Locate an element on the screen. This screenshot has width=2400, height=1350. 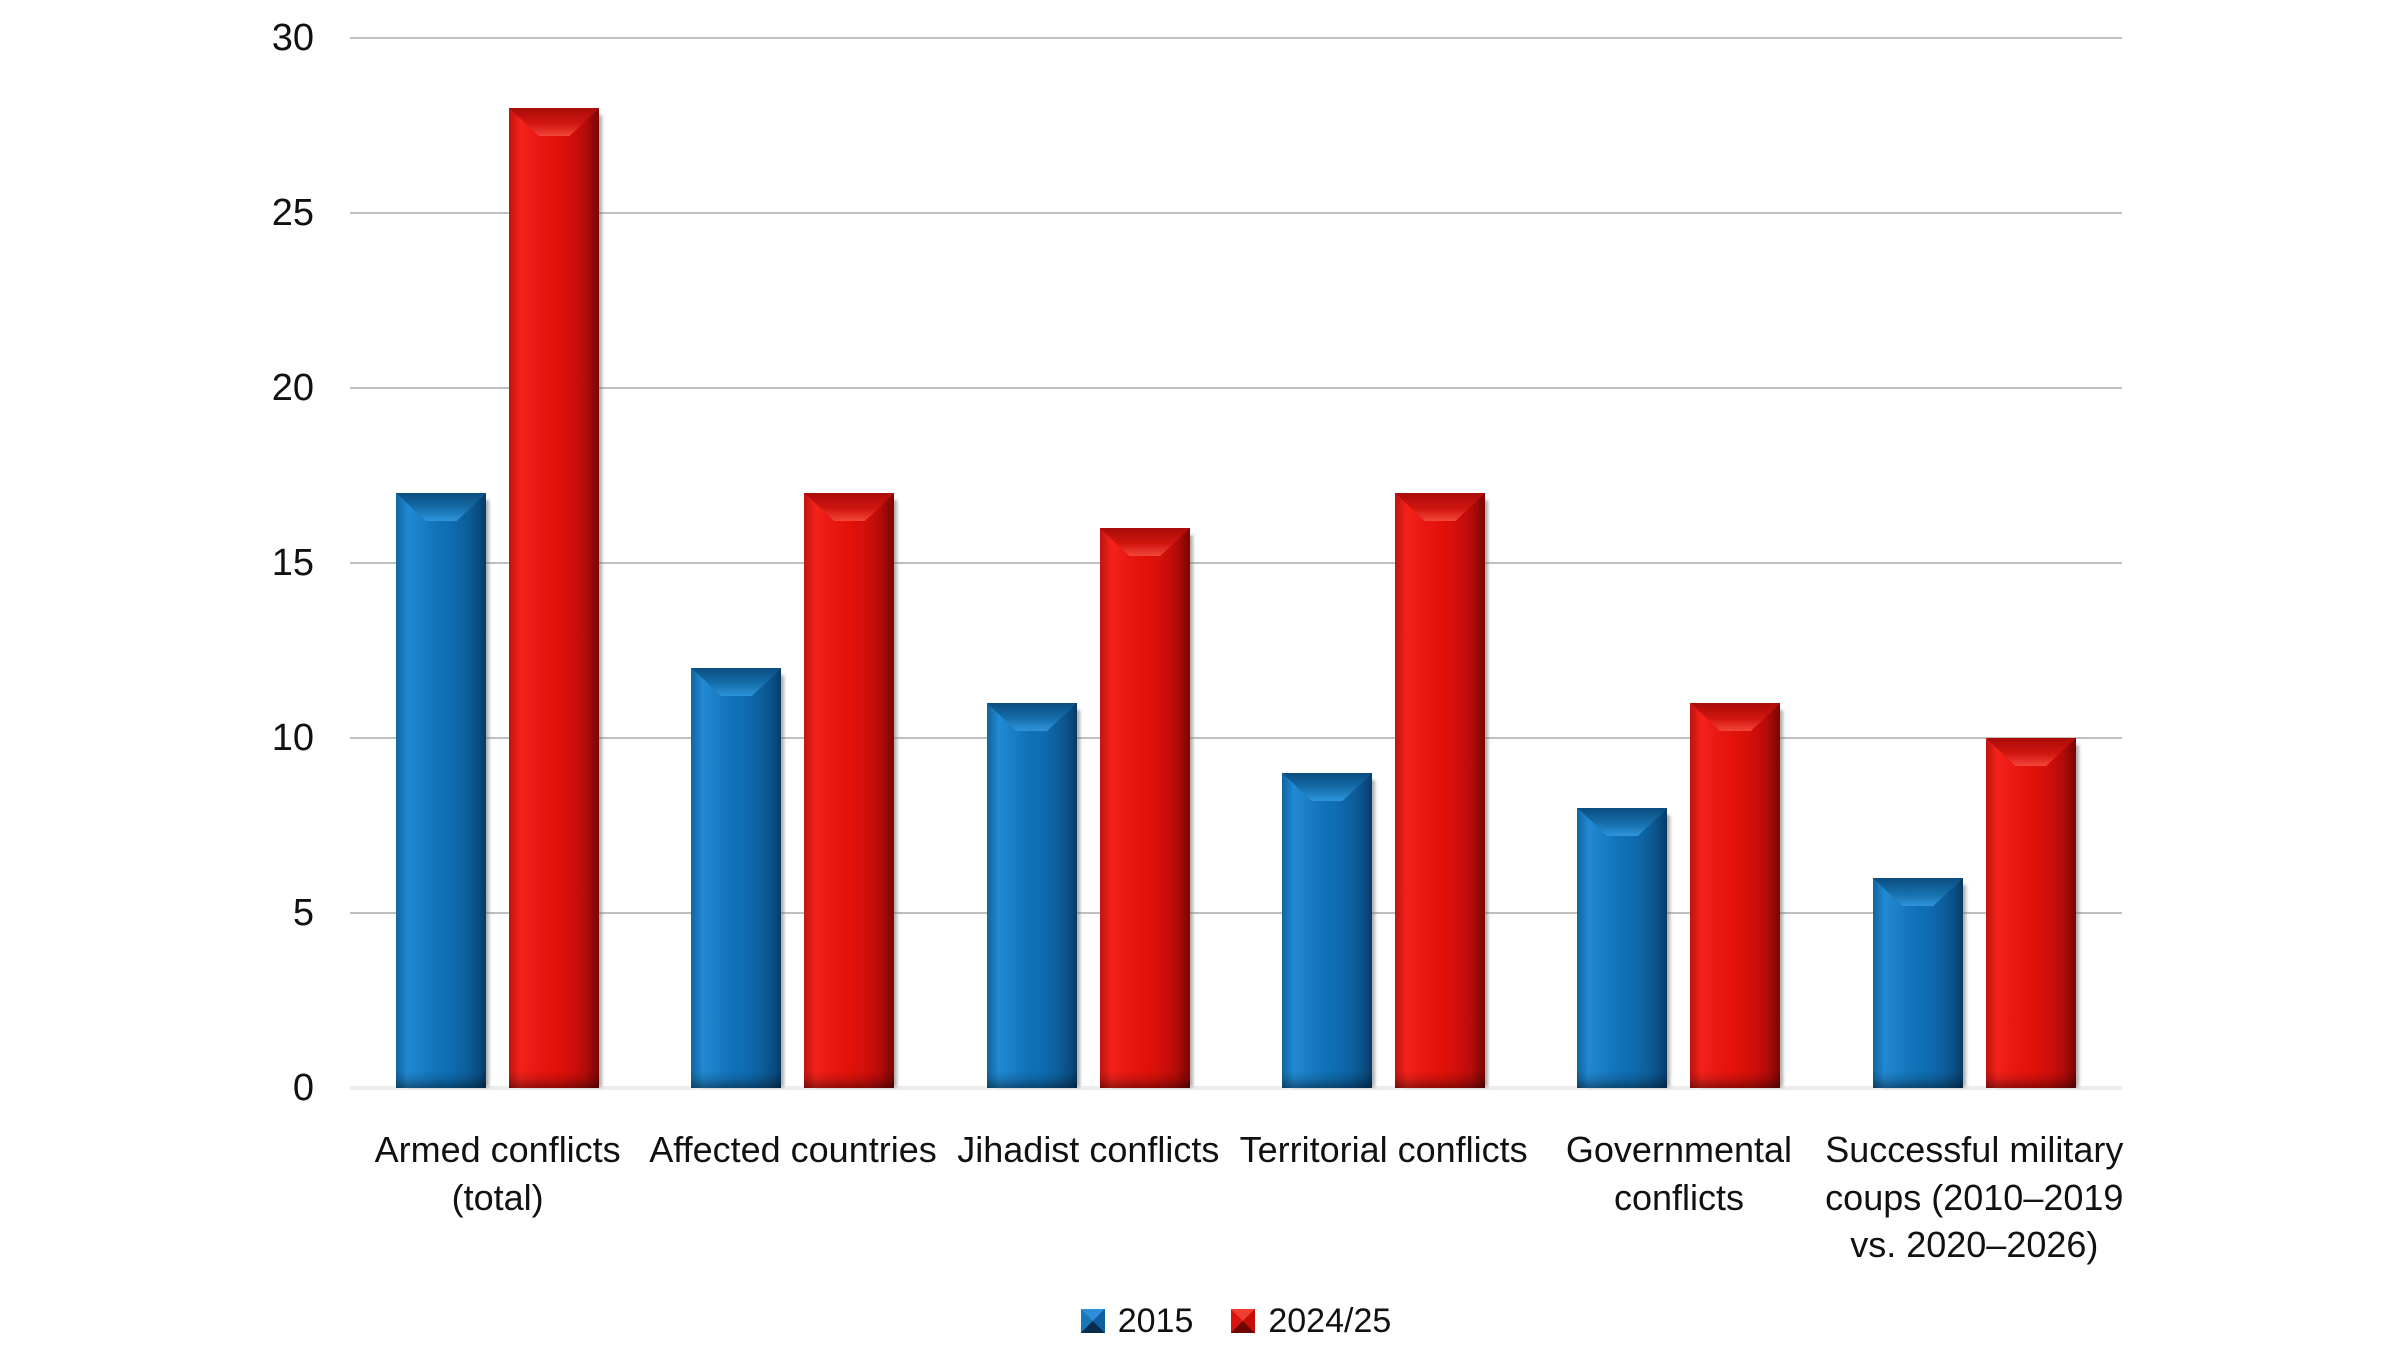
category-group-affected-countries: Affected countries is located at coordinates (792, 604).